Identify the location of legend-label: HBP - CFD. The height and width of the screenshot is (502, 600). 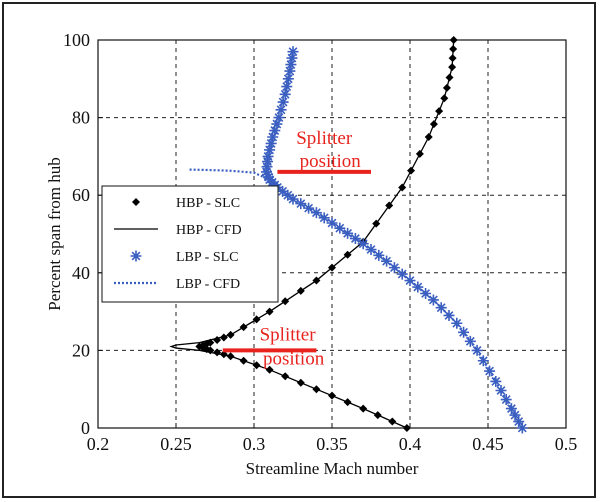
(209, 230).